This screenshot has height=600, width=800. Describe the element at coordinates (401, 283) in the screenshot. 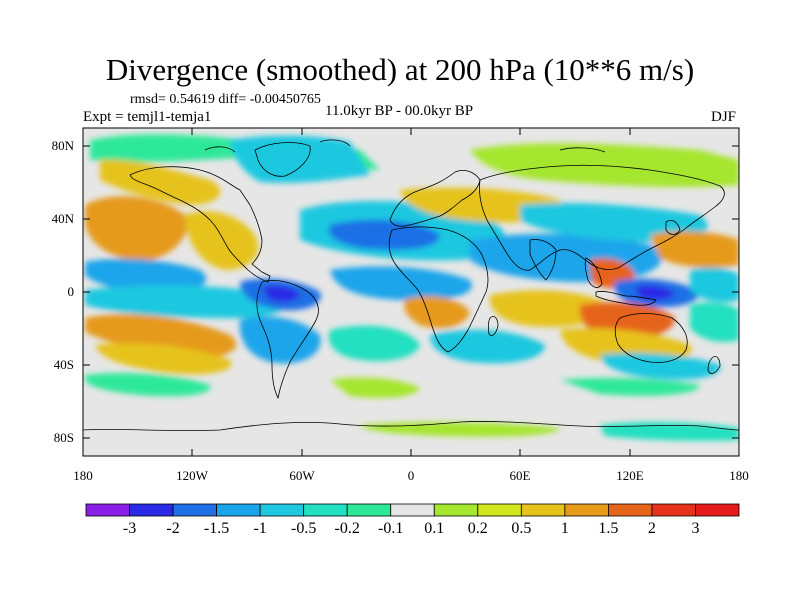

I see `field-eq-atl-blue` at that location.